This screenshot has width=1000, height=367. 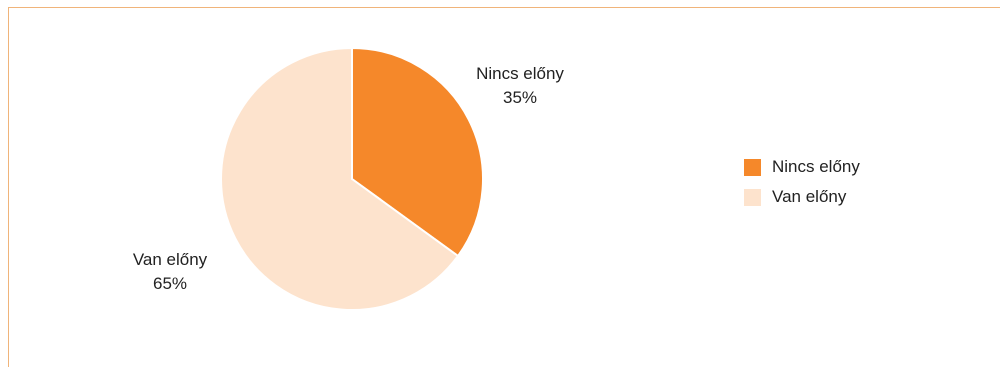 I want to click on slice-label-van-eloeny: Van előny 65%, so click(x=170, y=272).